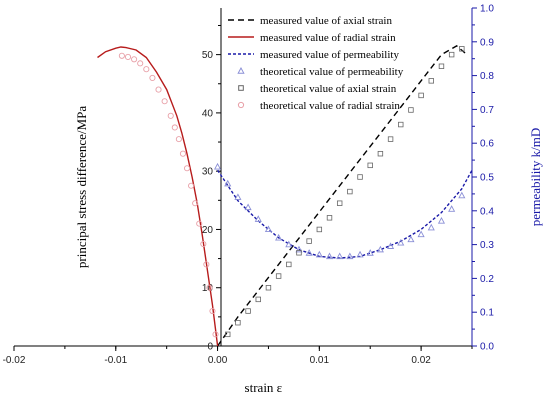  Describe the element at coordinates (421, 360) in the screenshot. I see `x-tick-label: 0.02` at that location.